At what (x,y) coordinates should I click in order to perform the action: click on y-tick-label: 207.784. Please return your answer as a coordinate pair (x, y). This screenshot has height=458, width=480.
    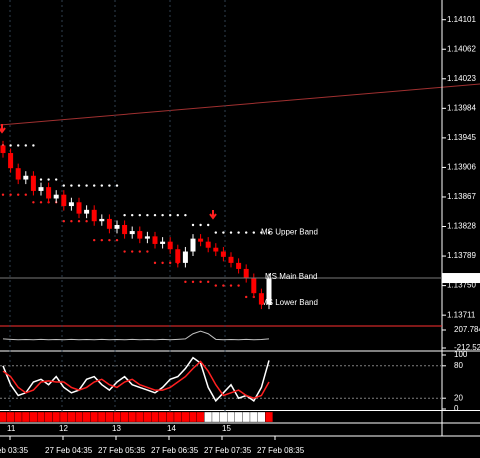
    Looking at the image, I should click on (467, 329).